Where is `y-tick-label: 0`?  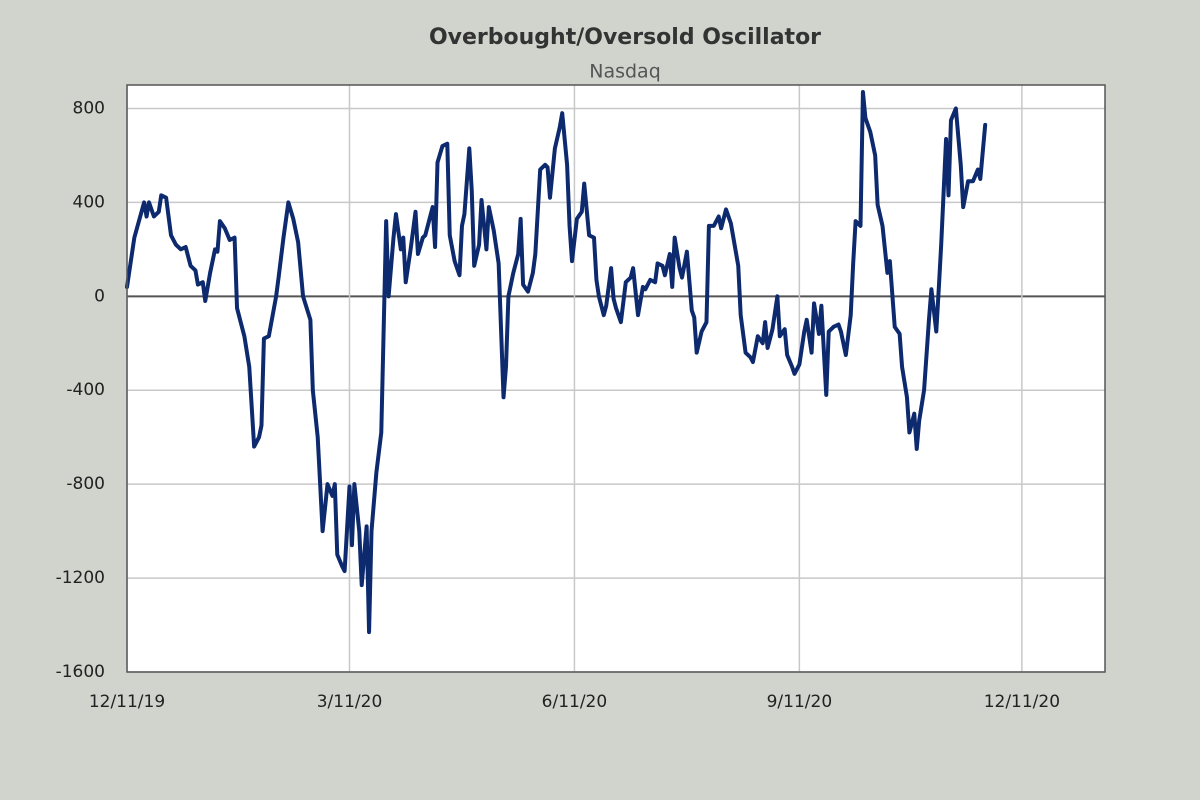
y-tick-label: 0 is located at coordinates (99, 296).